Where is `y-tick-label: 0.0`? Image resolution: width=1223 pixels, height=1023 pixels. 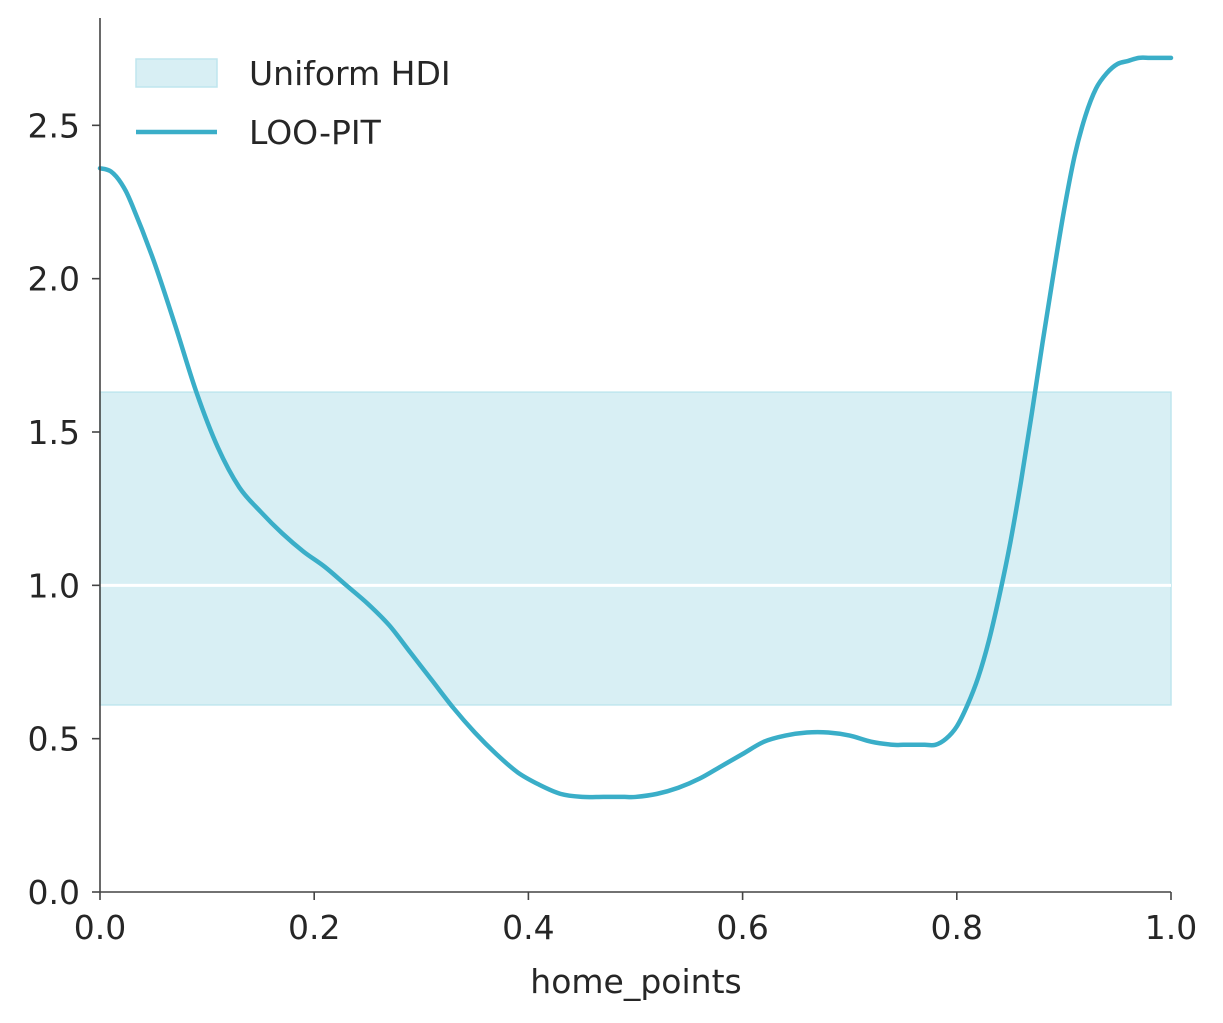 y-tick-label: 0.0 is located at coordinates (54, 892).